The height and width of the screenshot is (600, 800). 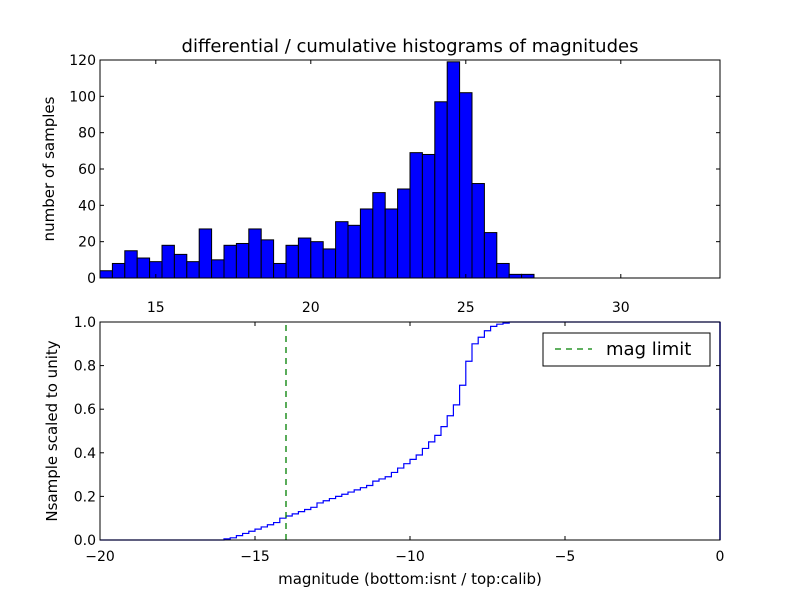 What do you see at coordinates (87, 243) in the screenshot?
I see `histogram-ytick-label: 20` at bounding box center [87, 243].